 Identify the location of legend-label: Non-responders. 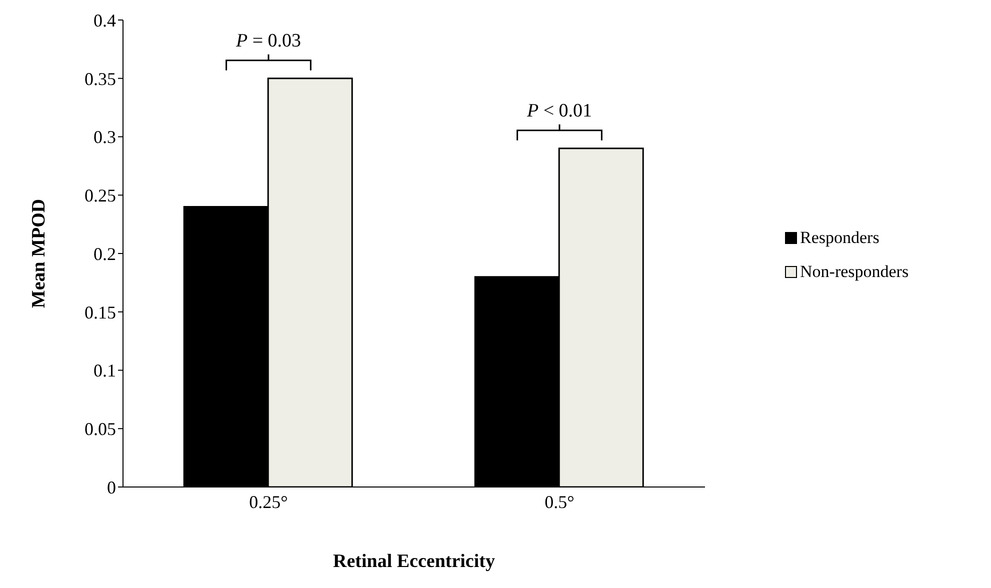
(854, 272).